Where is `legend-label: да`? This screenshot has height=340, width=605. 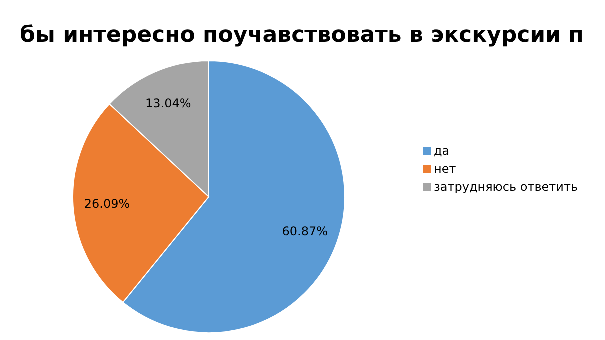
legend-label: да is located at coordinates (442, 151).